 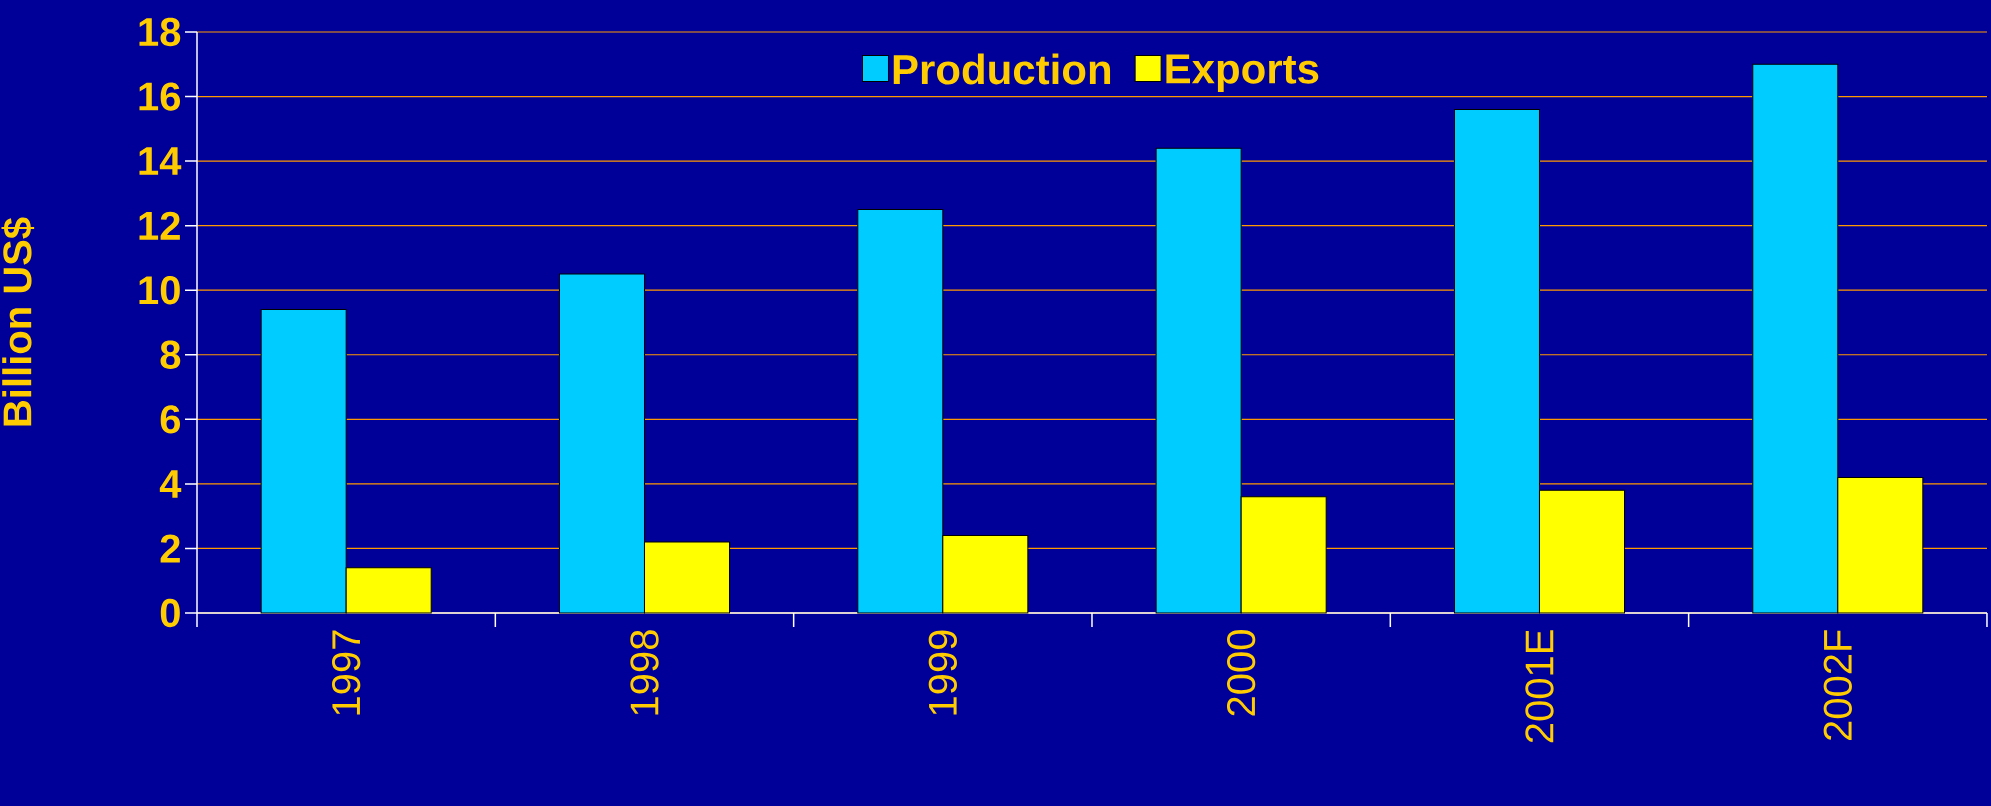 I want to click on y-tick-label: 16, so click(x=160, y=96).